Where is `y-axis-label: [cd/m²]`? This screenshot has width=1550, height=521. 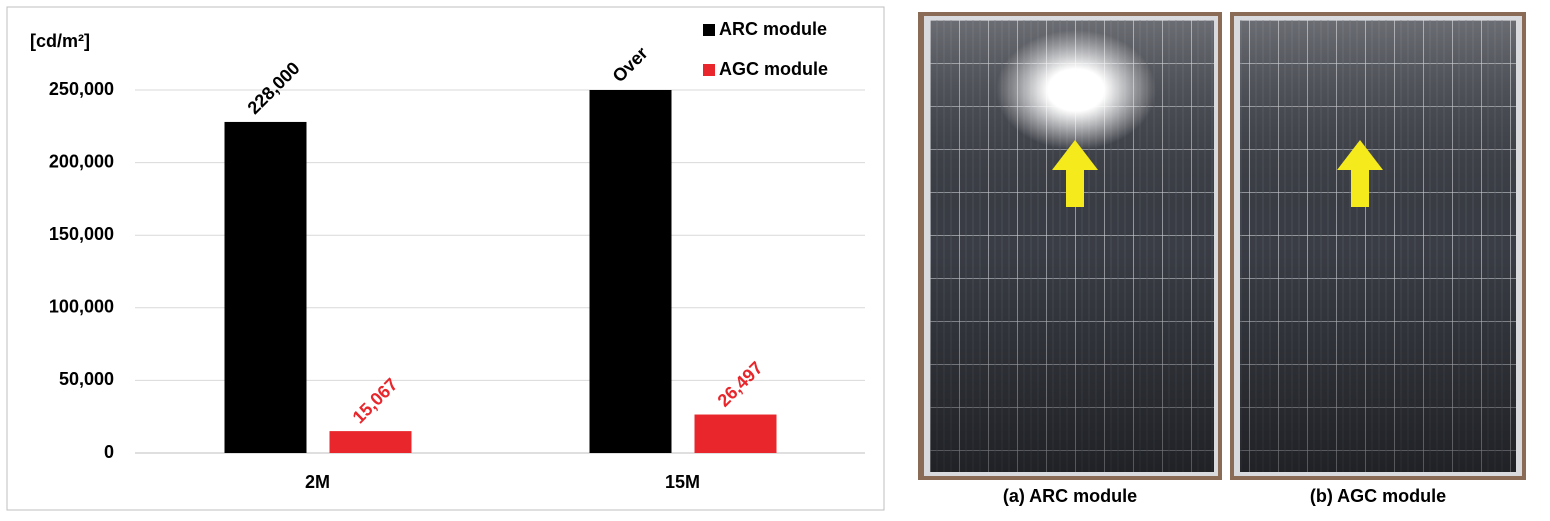
y-axis-label: [cd/m²] is located at coordinates (60, 41).